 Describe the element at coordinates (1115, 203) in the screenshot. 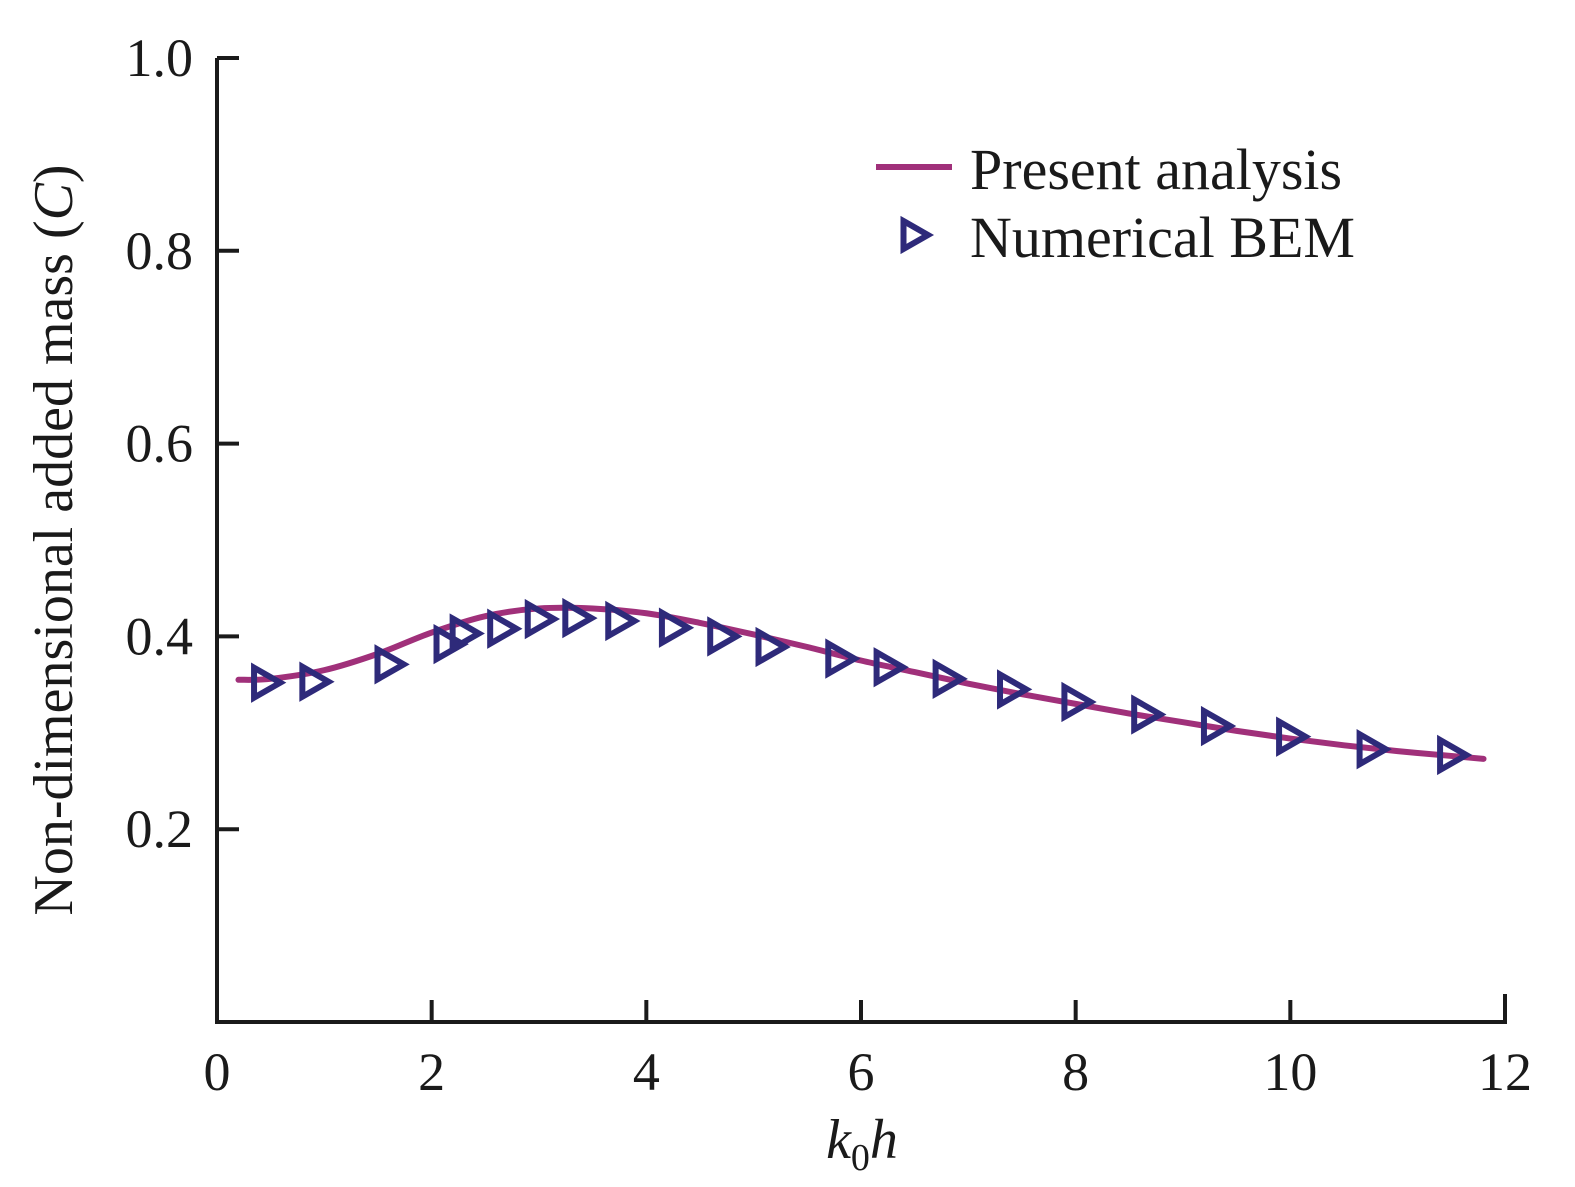

I see `legend: Present analysis Numerical BEM` at that location.